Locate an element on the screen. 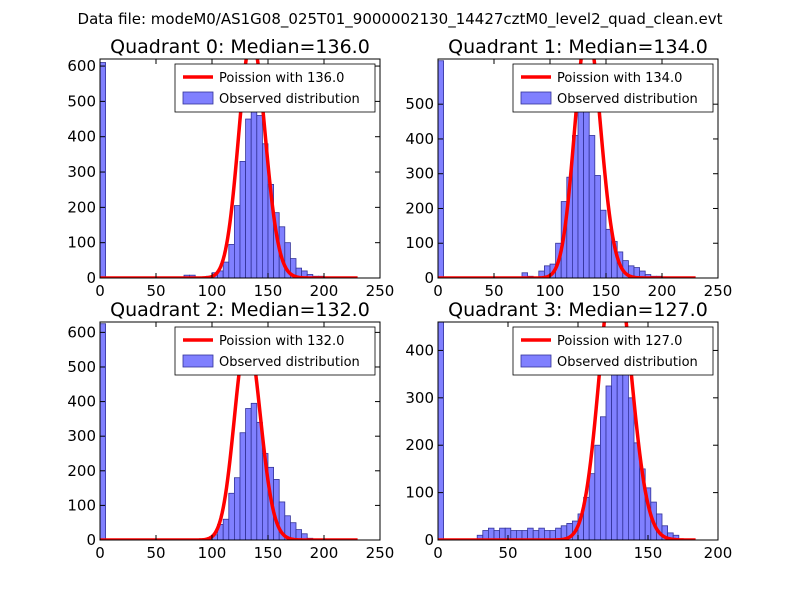  legend-label-poisson: Poission with 127.0 is located at coordinates (619, 341).